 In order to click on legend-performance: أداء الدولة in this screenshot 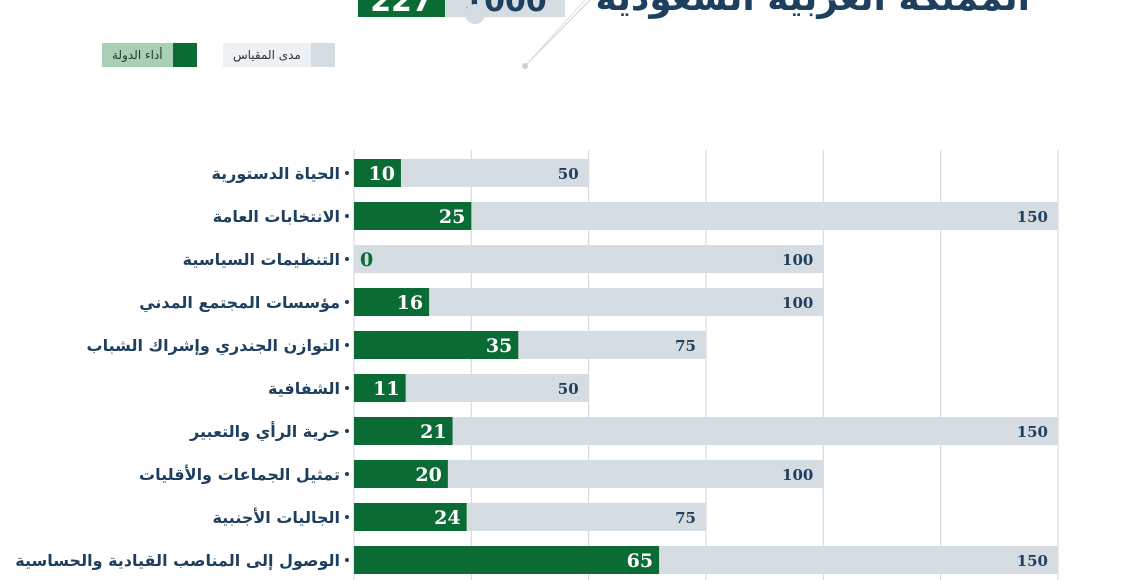, I will do `click(149, 55)`.